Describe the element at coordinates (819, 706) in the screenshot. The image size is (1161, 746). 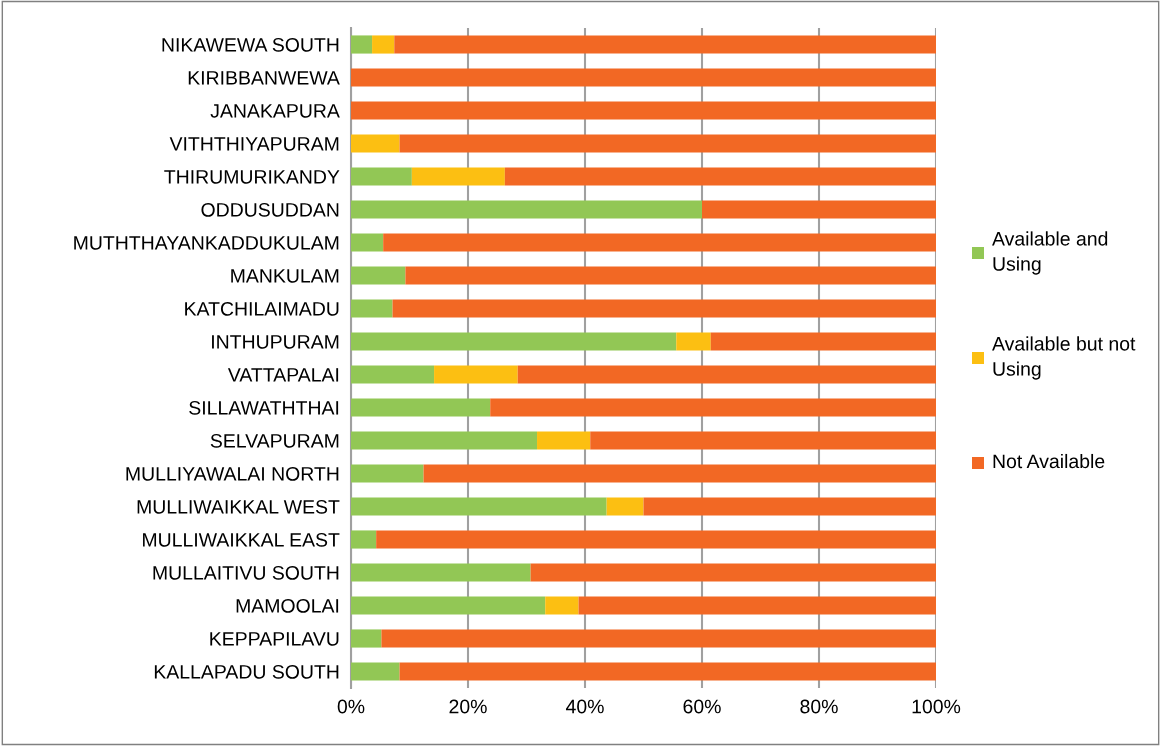
I see `x-tick-label: 80%` at that location.